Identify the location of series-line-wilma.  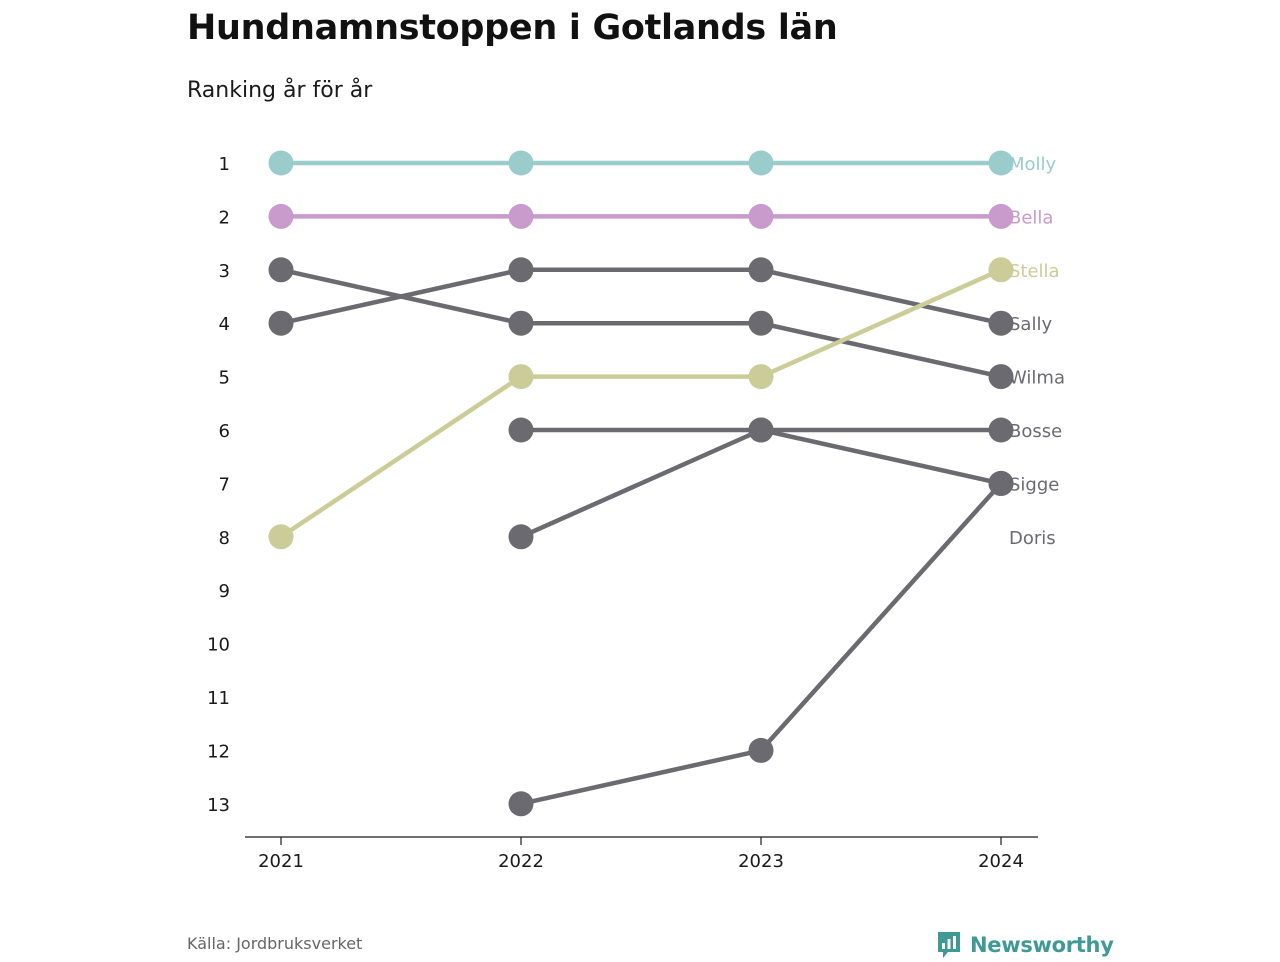
(641, 323).